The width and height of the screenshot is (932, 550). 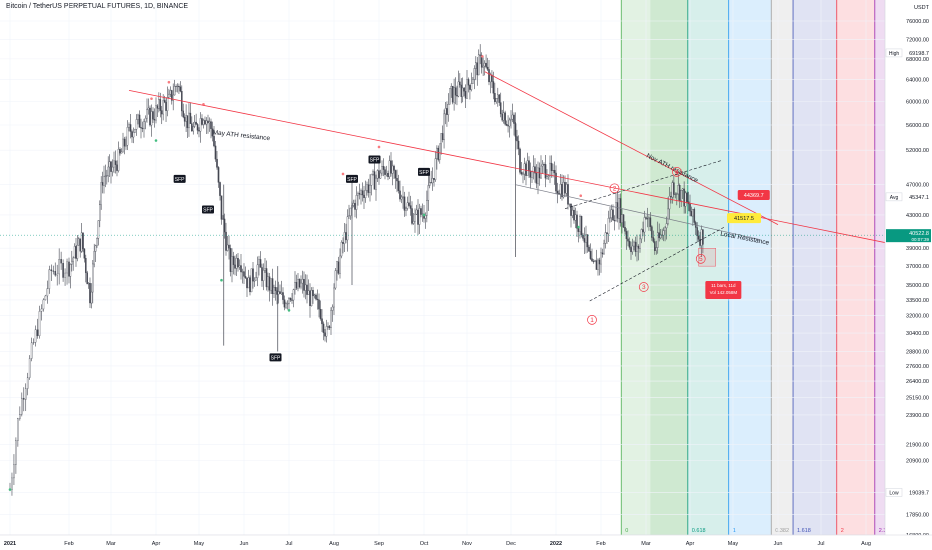 I want to click on y-axis-tick: 20900.00, so click(x=917, y=462).